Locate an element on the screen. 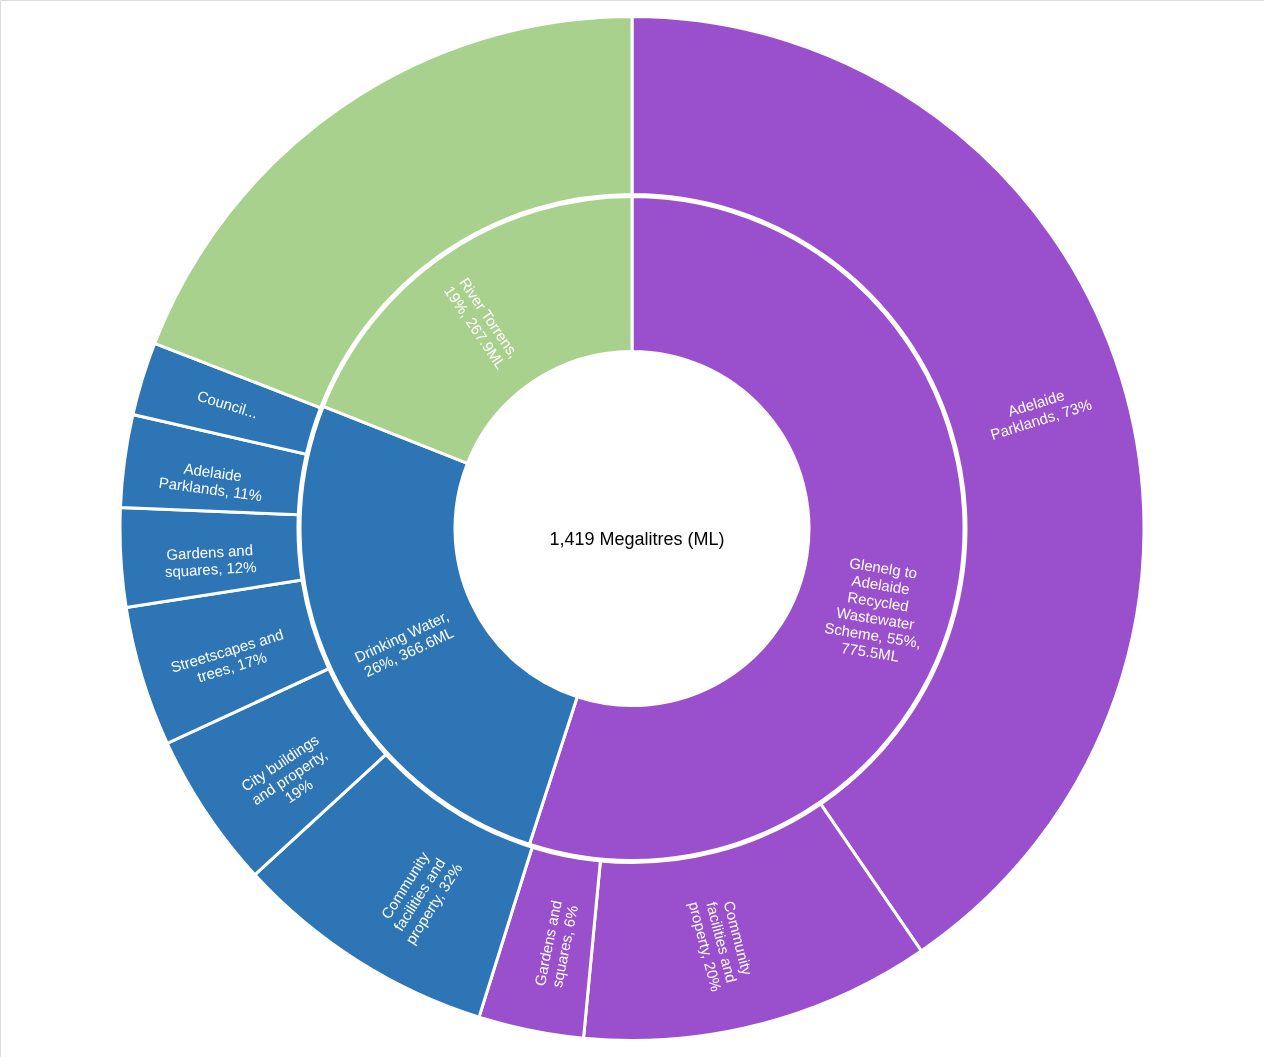 The image size is (1264, 1057). text: Gardens and squares, 6% is located at coordinates (556, 943).